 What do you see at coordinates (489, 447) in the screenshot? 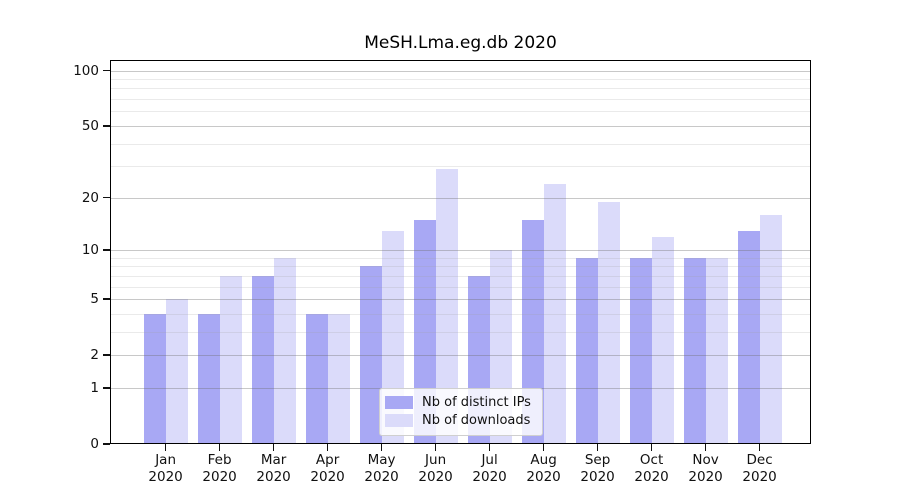
I see `x-tick-jul` at bounding box center [489, 447].